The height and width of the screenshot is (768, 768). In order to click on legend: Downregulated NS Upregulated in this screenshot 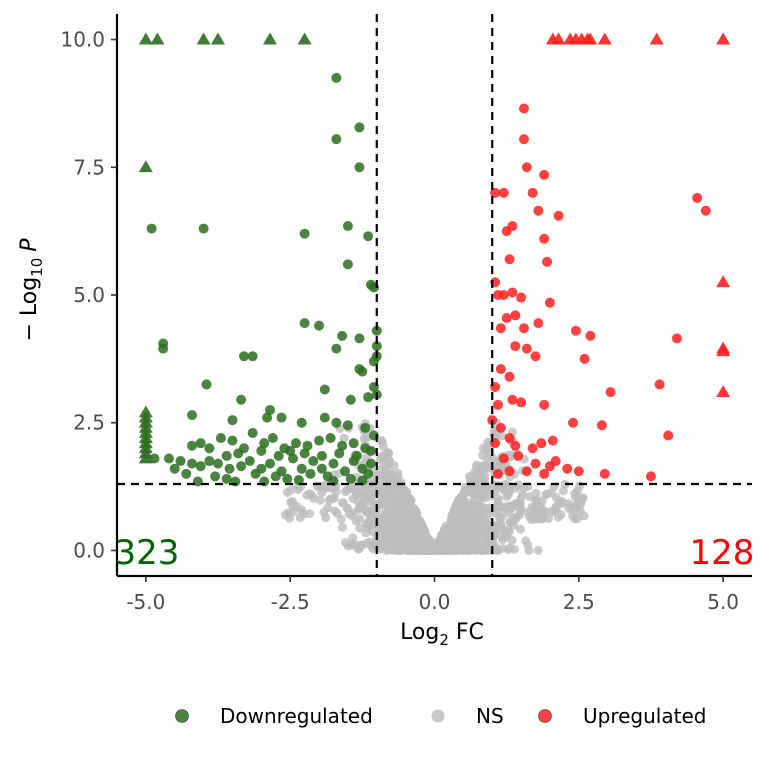, I will do `click(440, 716)`.